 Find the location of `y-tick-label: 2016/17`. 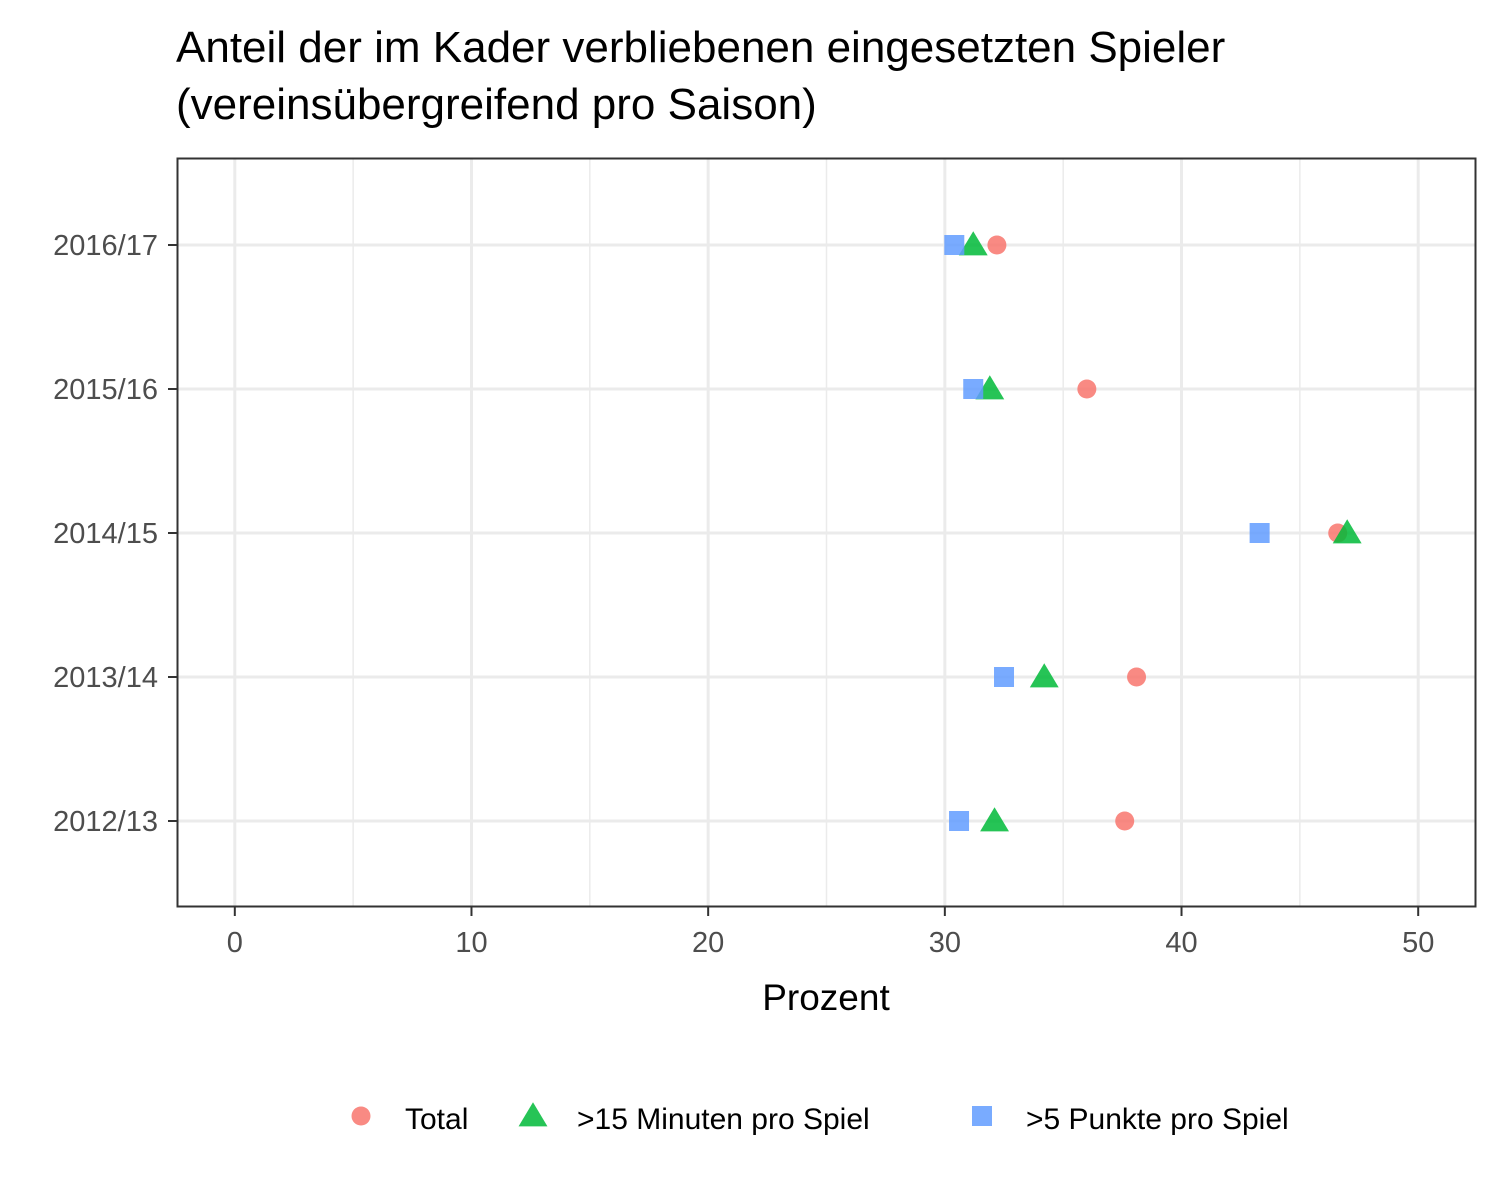

y-tick-label: 2016/17 is located at coordinates (105, 246).